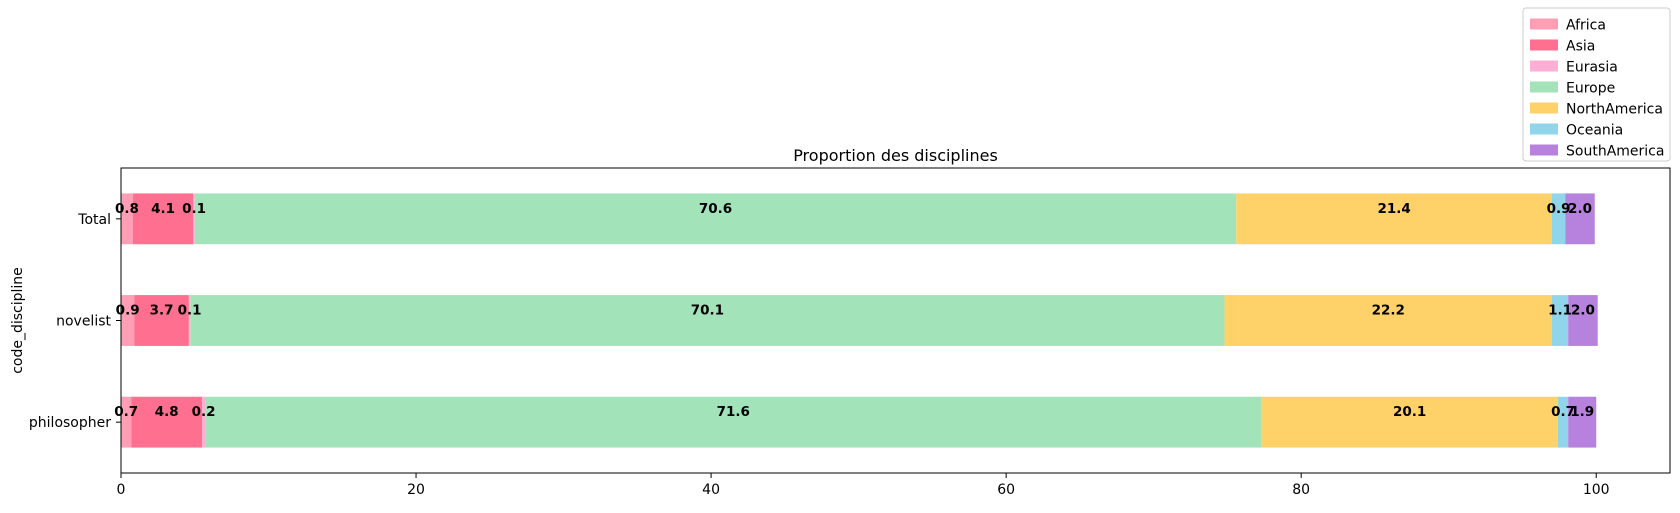  Describe the element at coordinates (70, 423) in the screenshot. I see `y-tick-label-philosopher: philosopher` at that location.